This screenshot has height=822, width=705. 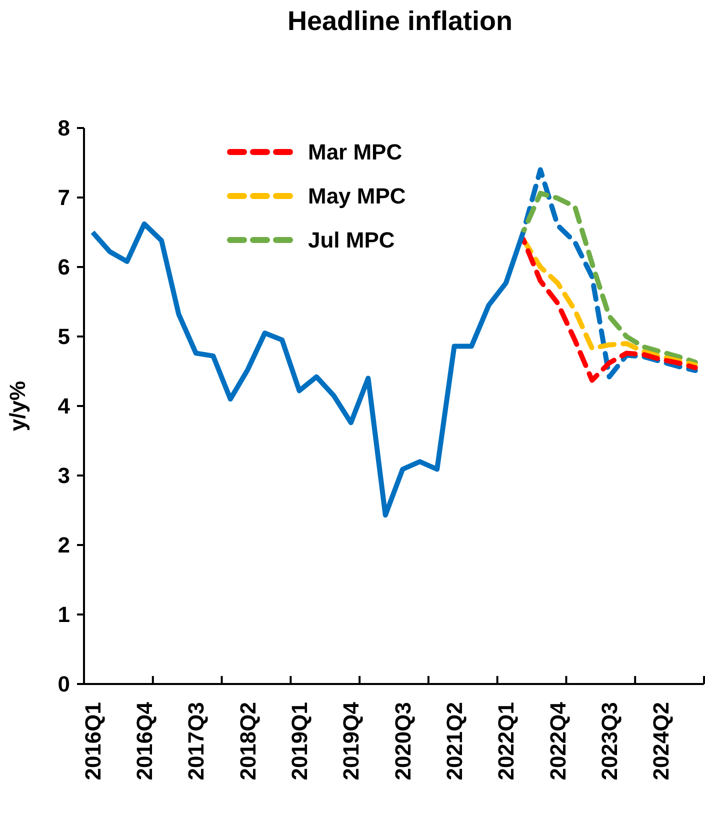 I want to click on x-tick-label: 2016Q4, so click(x=144, y=740).